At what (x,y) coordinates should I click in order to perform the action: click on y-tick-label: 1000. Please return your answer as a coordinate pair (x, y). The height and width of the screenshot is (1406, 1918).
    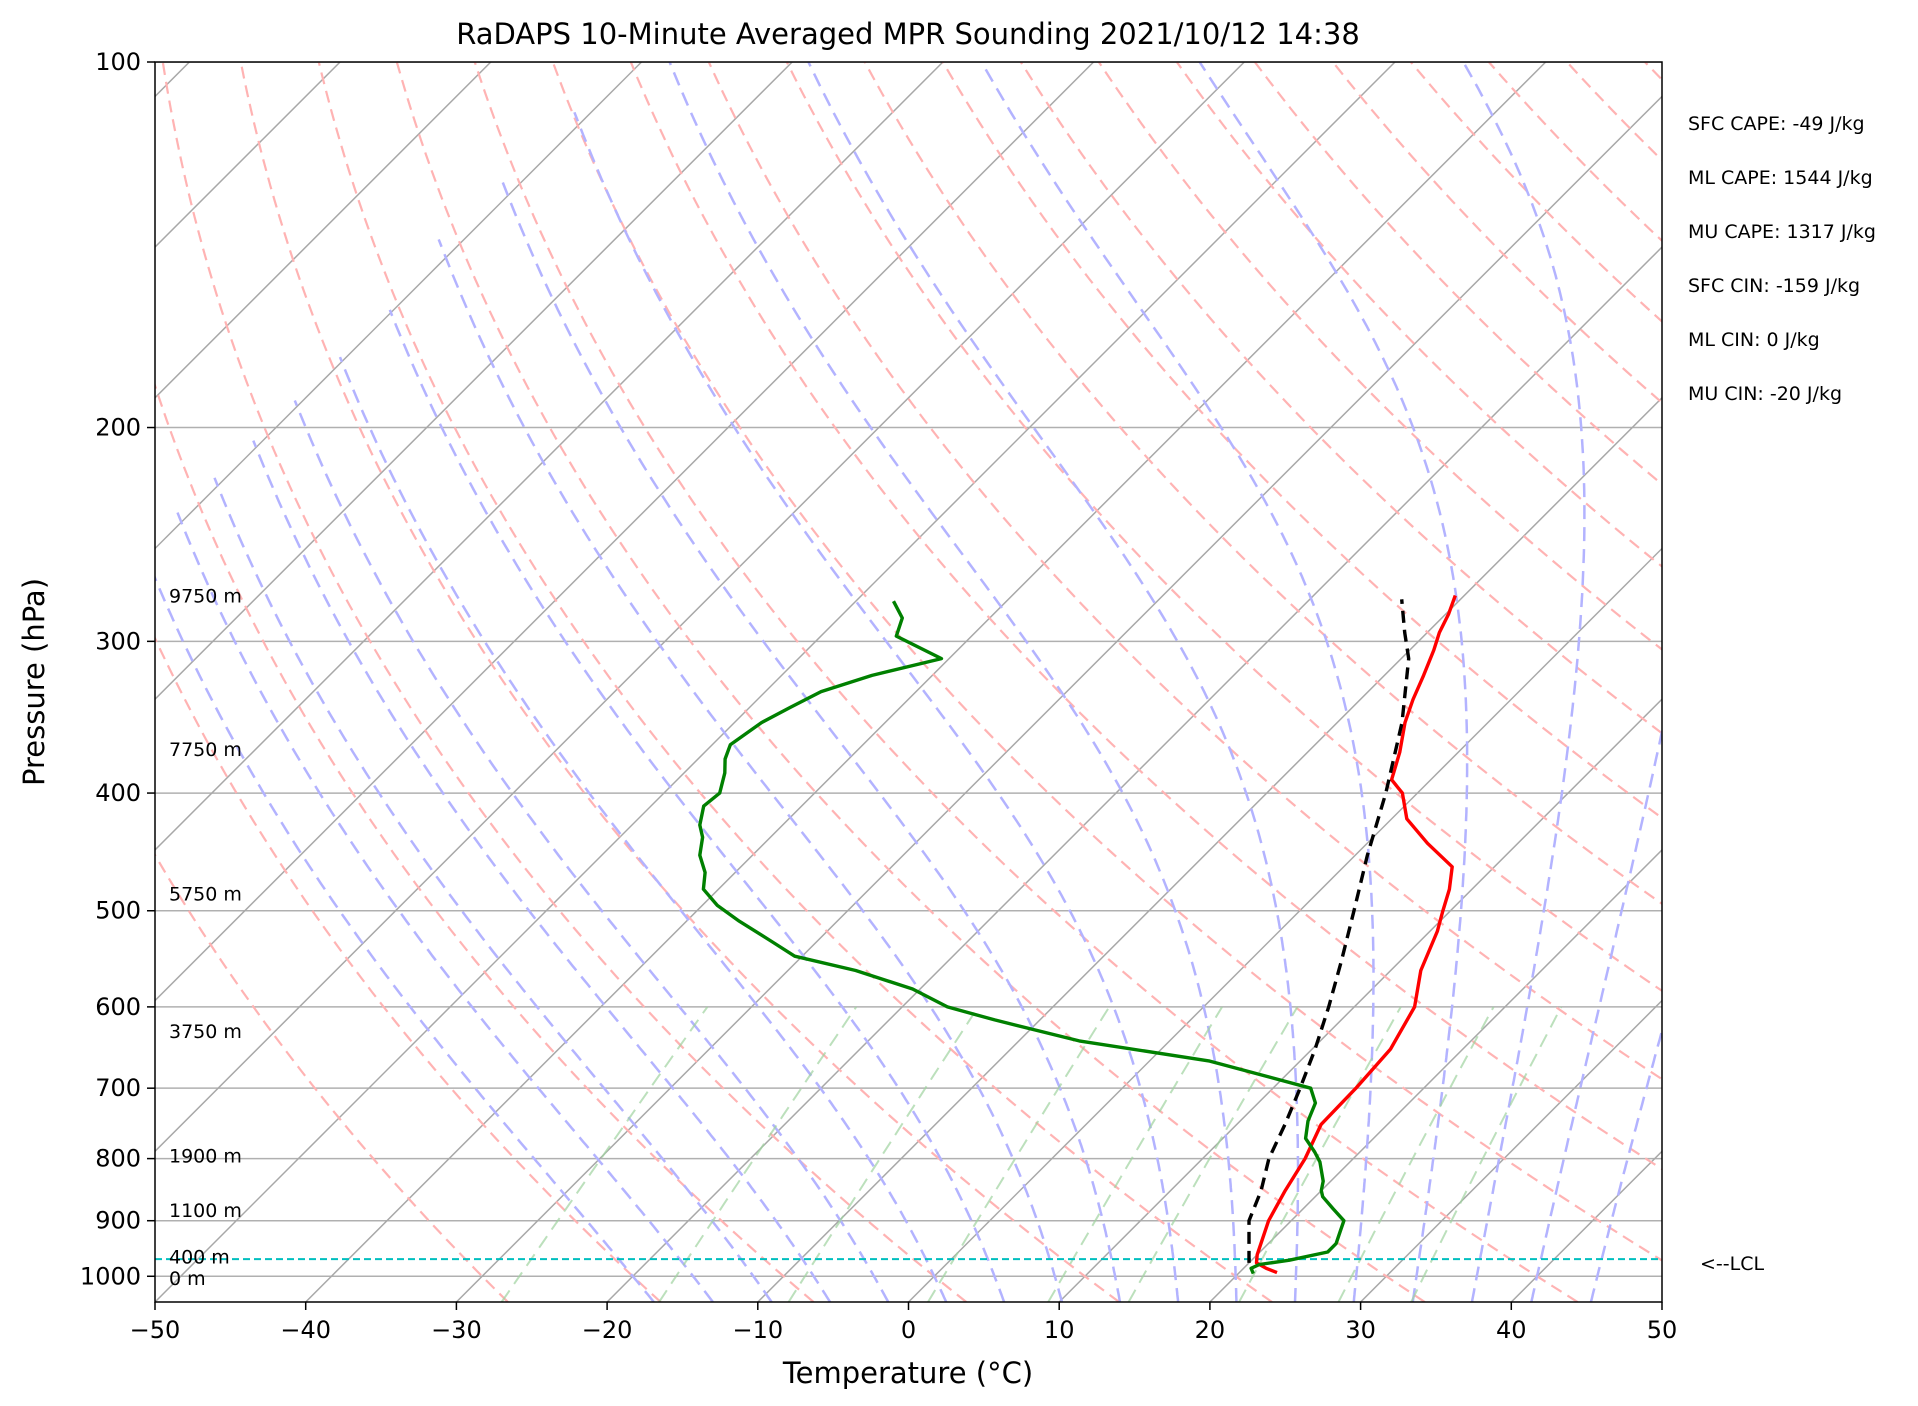
    Looking at the image, I should click on (110, 1276).